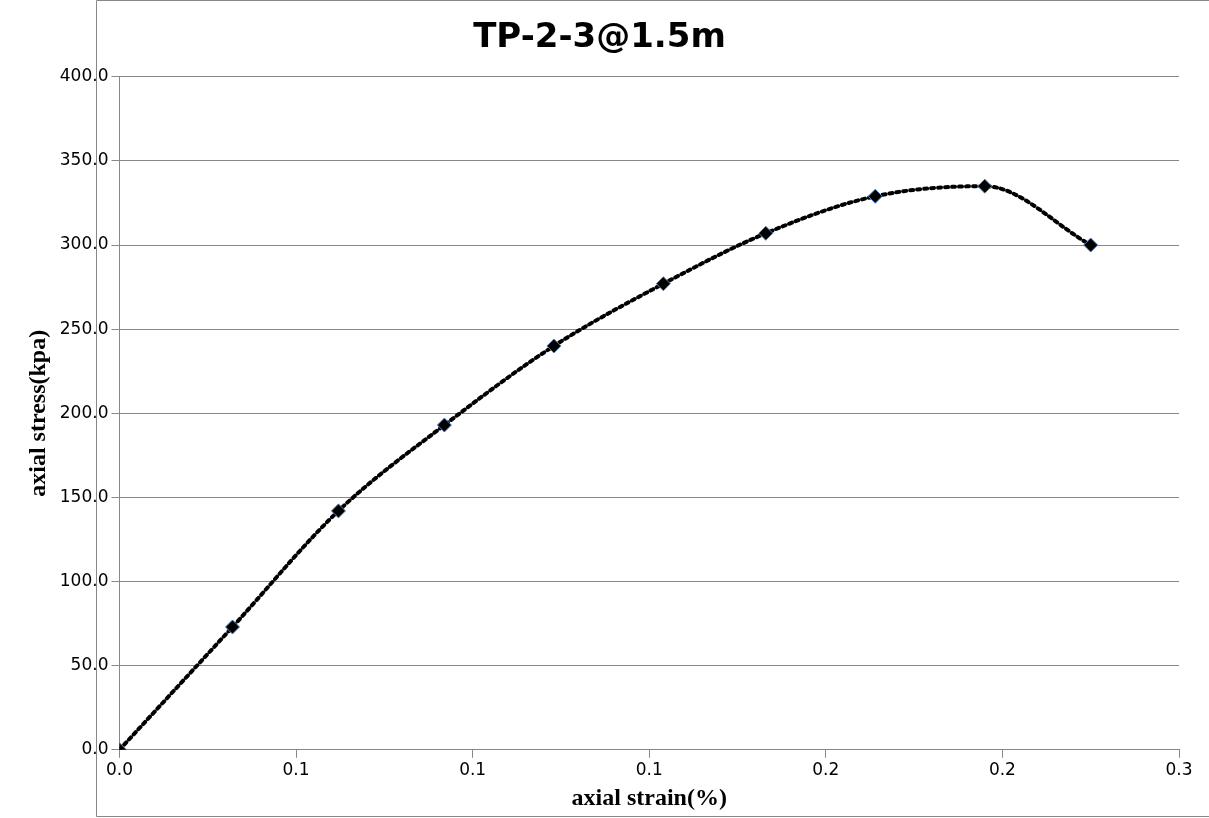 The height and width of the screenshot is (818, 1209). Describe the element at coordinates (599, 35) in the screenshot. I see `chart-title: TP-2-3@1.5m` at that location.